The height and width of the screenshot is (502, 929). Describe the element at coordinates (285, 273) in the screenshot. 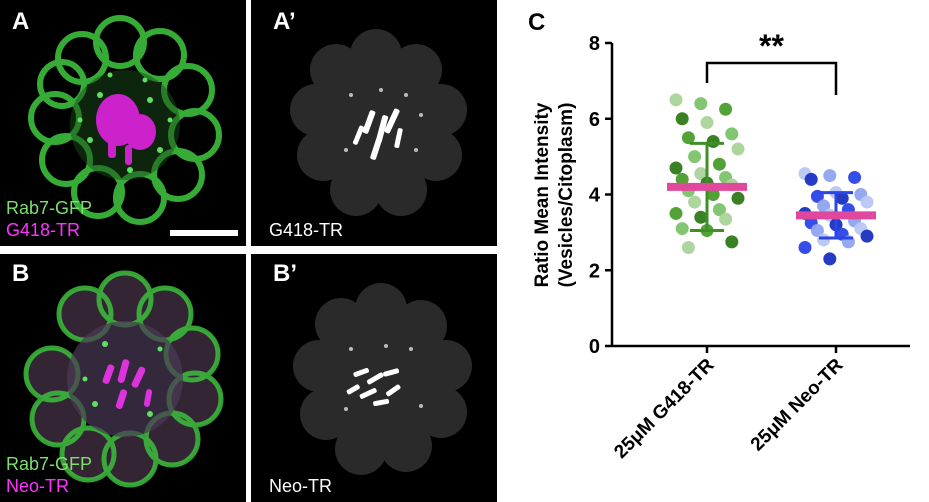

I see `panel-letter-b-prime: B’` at that location.